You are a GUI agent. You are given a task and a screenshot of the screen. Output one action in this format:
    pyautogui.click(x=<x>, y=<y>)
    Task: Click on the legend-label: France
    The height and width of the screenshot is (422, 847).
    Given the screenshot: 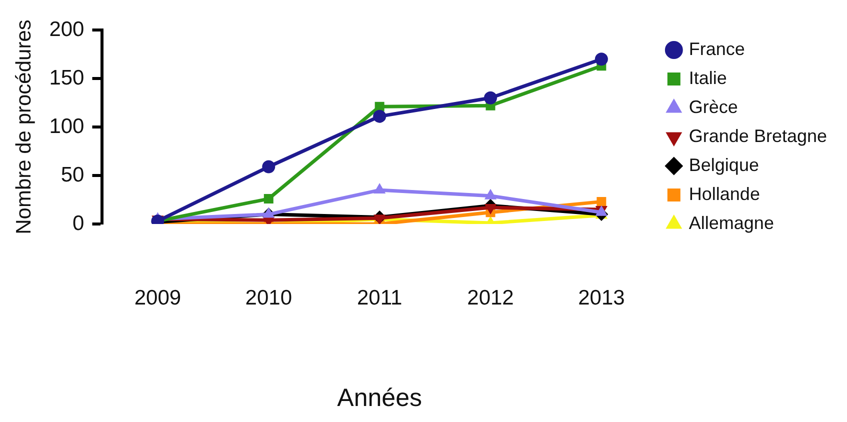 What is the action you would take?
    pyautogui.click(x=716, y=48)
    